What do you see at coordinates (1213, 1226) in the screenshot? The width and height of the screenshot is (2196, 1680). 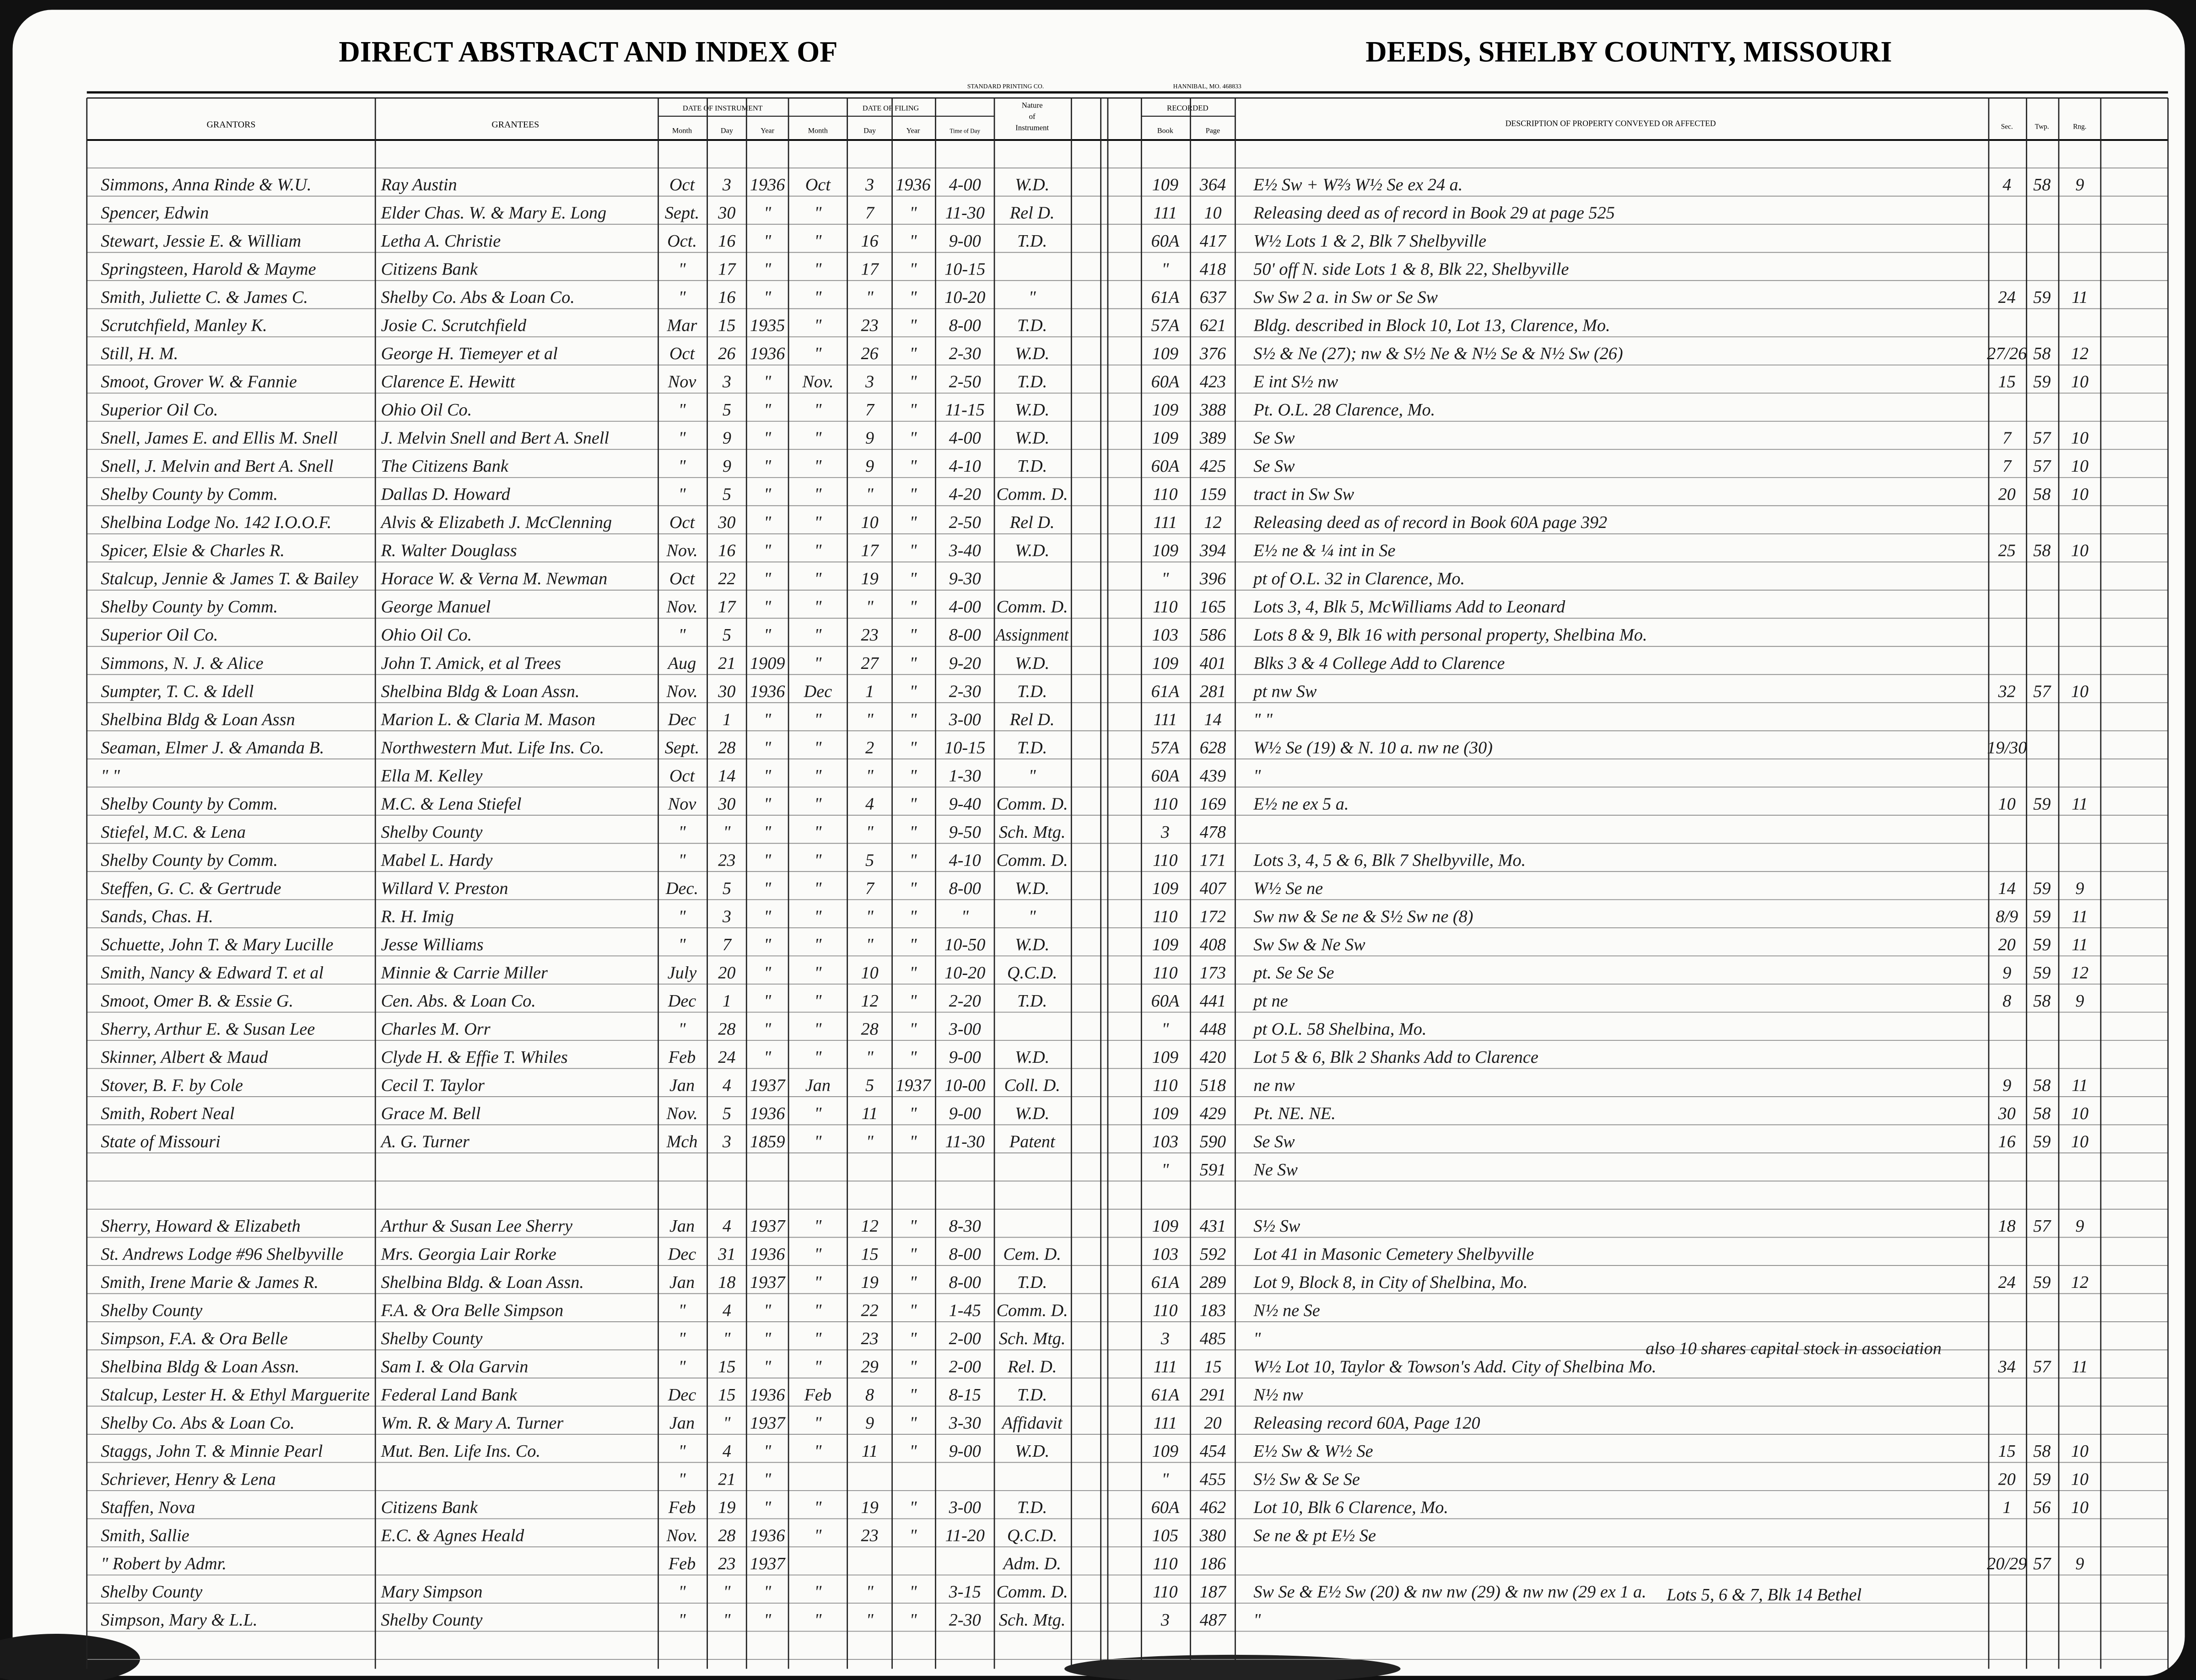 I see `page: 431` at bounding box center [1213, 1226].